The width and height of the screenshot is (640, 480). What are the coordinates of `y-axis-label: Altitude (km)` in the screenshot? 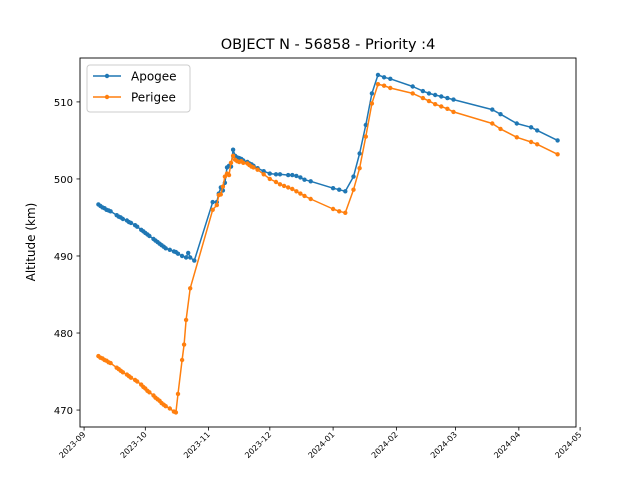 It's located at (31, 242).